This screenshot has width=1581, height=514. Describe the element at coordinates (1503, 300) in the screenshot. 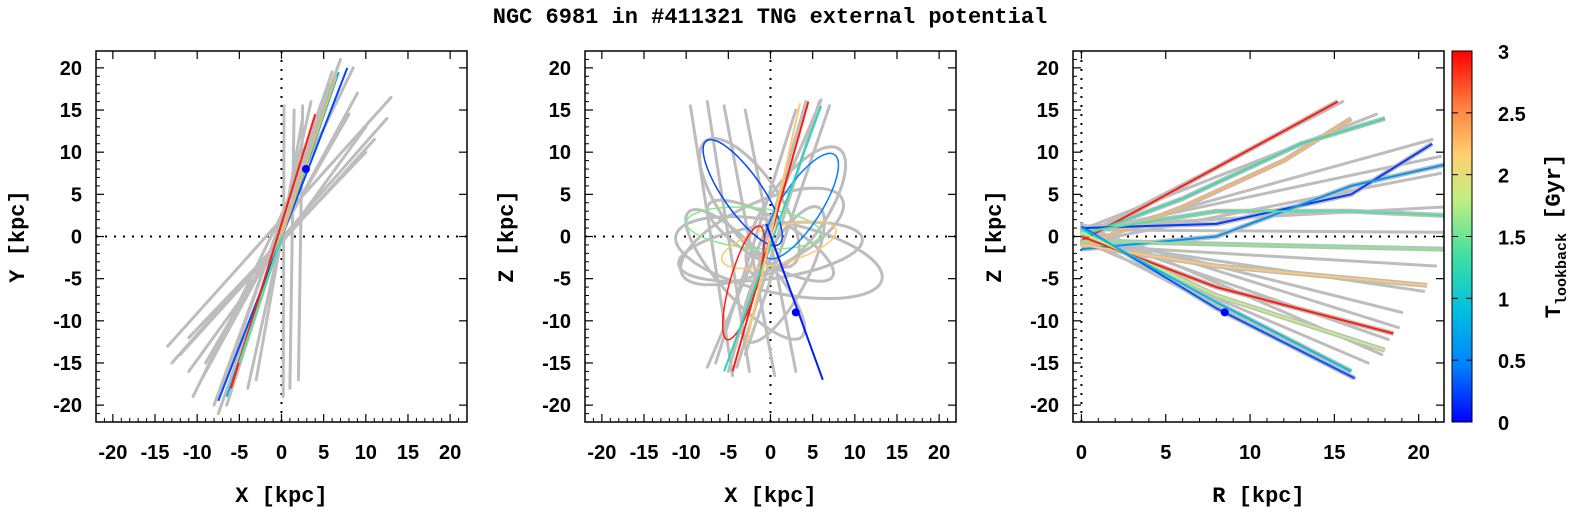

I see `colorbar-tick-label: 1` at that location.